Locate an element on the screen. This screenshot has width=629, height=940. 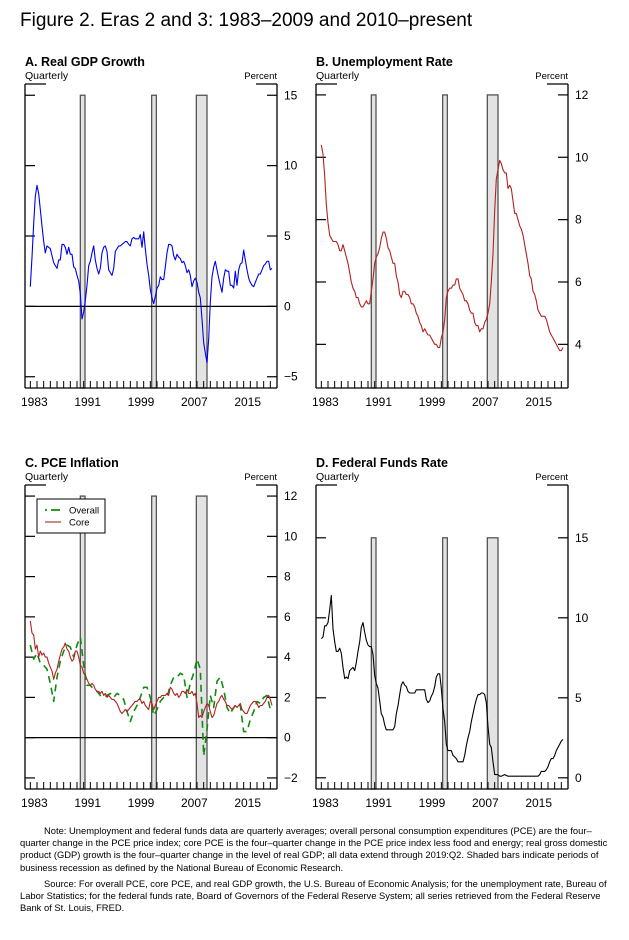
series-line-core is located at coordinates (151, 669).